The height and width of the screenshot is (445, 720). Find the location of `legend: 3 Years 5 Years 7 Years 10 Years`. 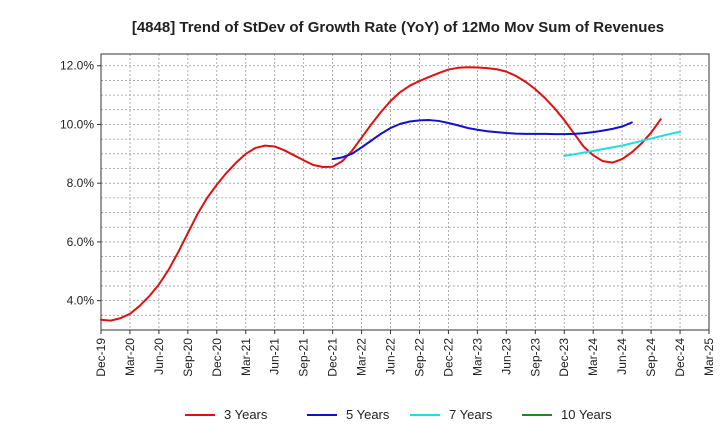

legend: 3 Years 5 Years 7 Years 10 Years is located at coordinates (398, 414).